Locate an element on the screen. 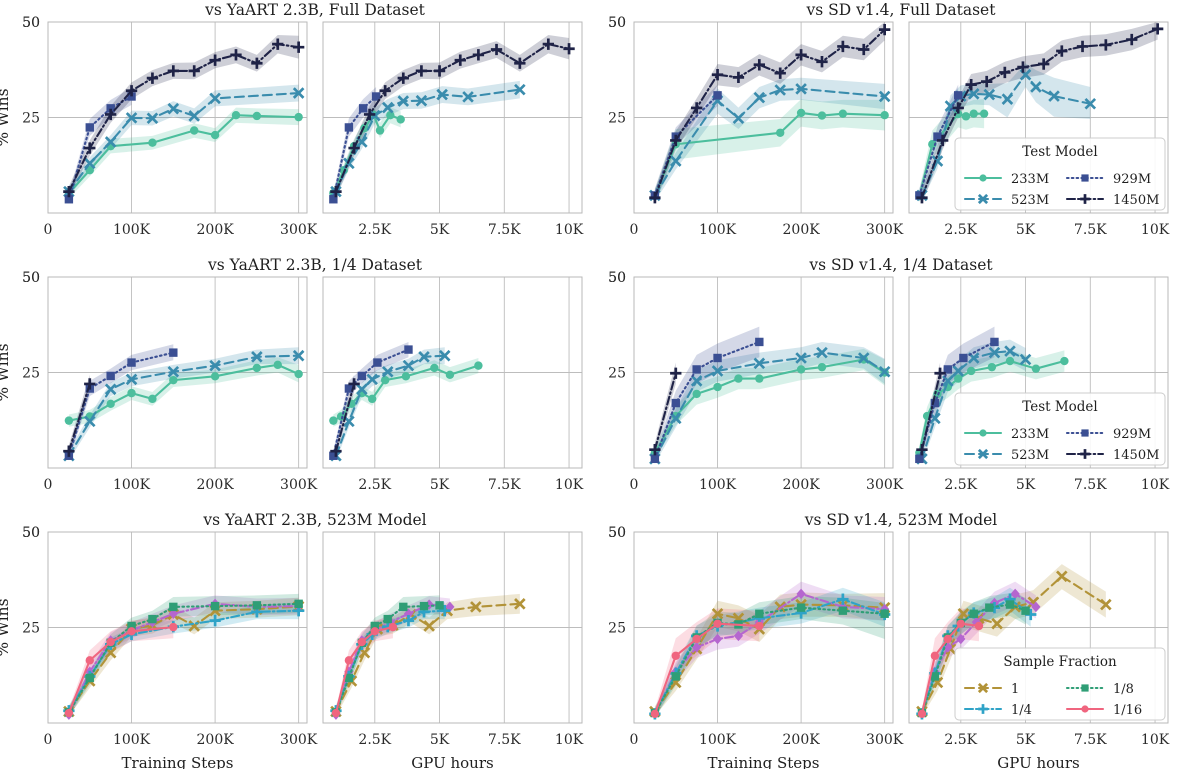  xaxis-label-gpu-hours: GPU hours is located at coordinates (452, 761).